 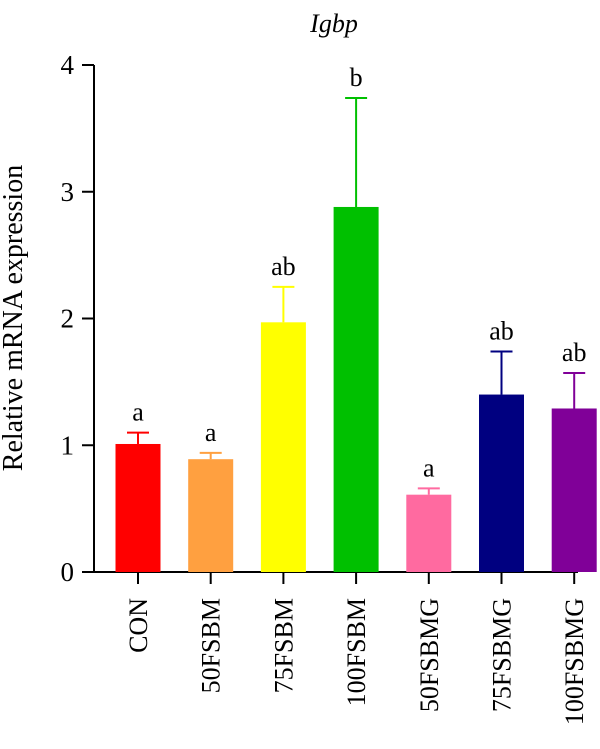 I want to click on bar-100FSBM, so click(x=356, y=389).